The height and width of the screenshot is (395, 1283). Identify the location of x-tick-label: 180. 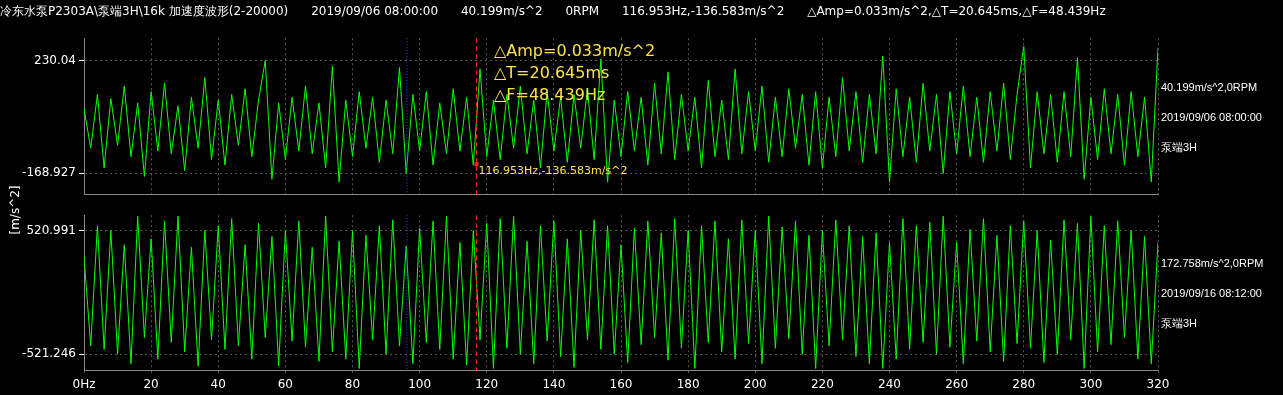
(688, 383).